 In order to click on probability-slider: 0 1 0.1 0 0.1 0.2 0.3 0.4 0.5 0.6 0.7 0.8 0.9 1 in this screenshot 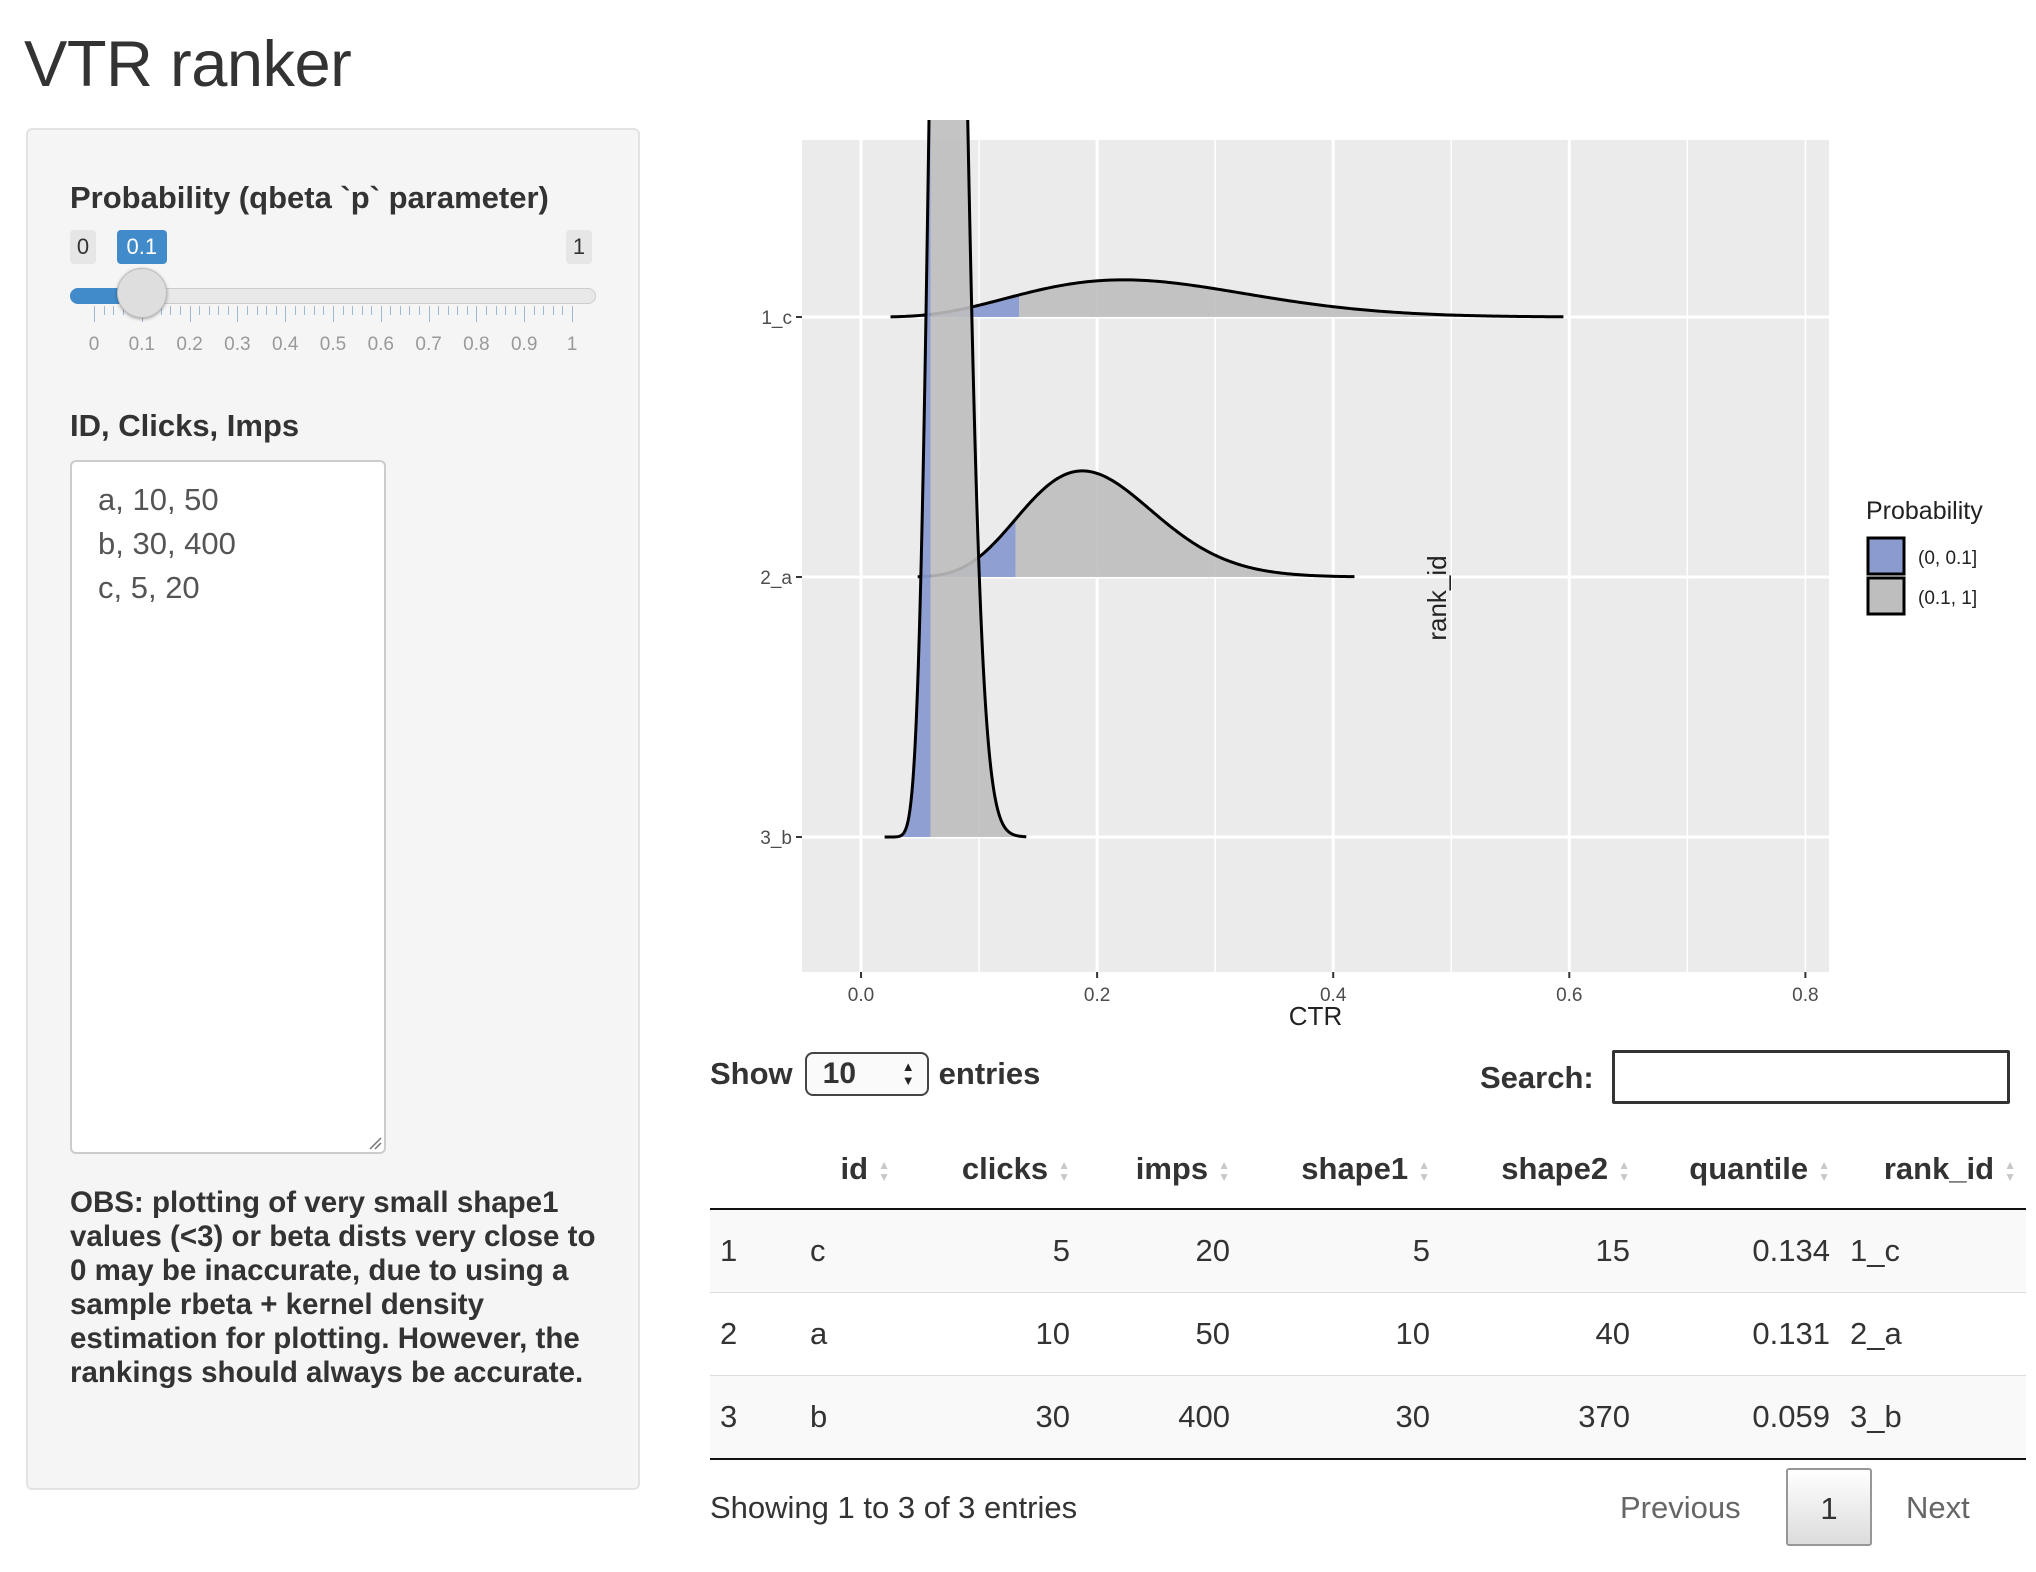, I will do `click(335, 295)`.